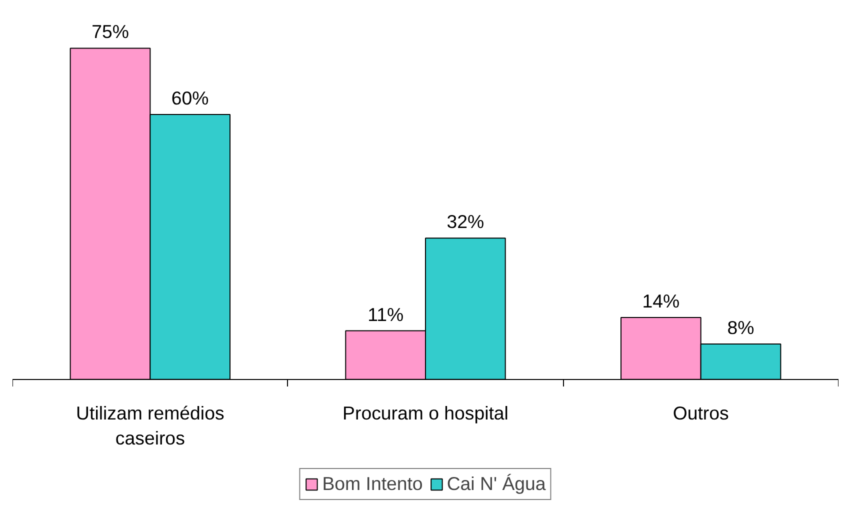  Describe the element at coordinates (465, 221) in the screenshot. I see `data-label: 32%` at that location.